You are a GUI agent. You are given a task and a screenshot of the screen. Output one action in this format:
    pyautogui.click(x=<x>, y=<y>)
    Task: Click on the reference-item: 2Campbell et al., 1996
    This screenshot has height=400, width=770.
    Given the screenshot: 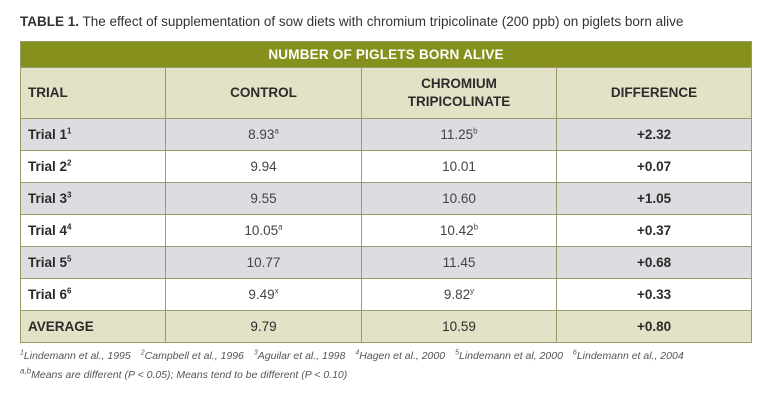 What is the action you would take?
    pyautogui.click(x=192, y=356)
    